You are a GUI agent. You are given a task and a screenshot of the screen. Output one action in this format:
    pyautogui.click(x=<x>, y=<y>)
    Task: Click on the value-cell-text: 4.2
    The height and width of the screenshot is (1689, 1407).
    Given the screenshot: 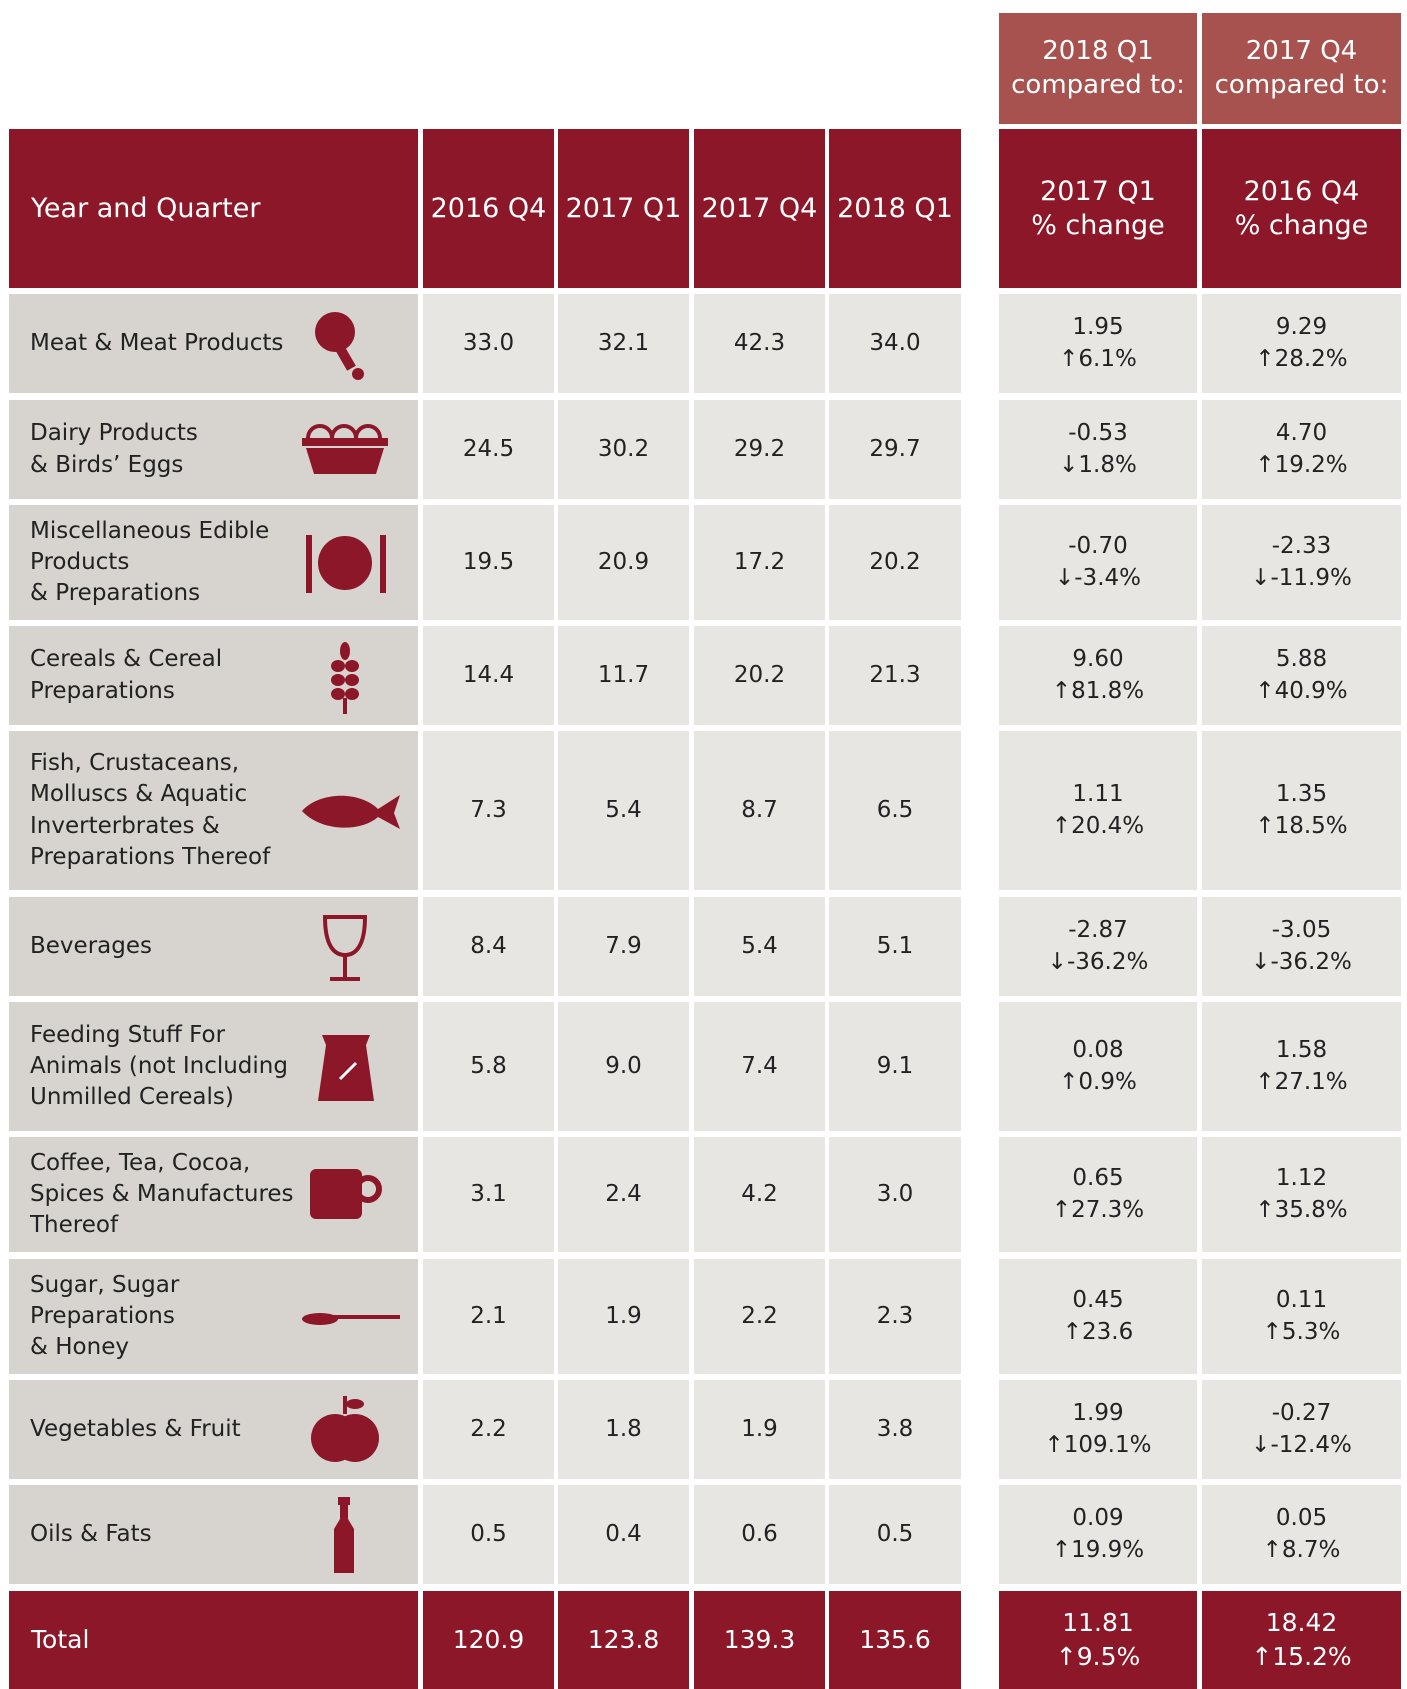 What is the action you would take?
    pyautogui.click(x=759, y=1193)
    